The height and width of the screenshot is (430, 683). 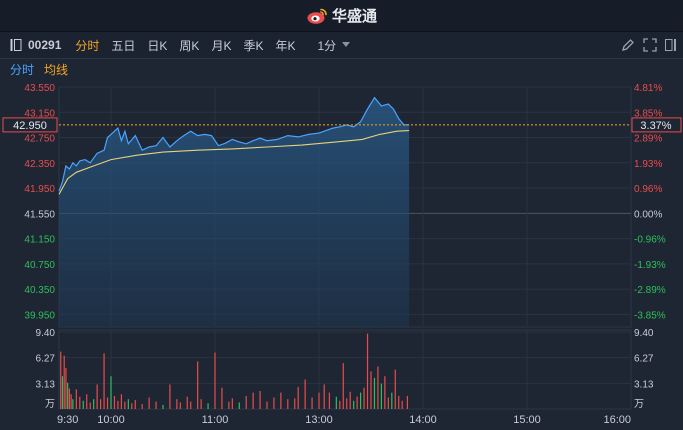 I want to click on tab-year-k: 年K, so click(x=285, y=45).